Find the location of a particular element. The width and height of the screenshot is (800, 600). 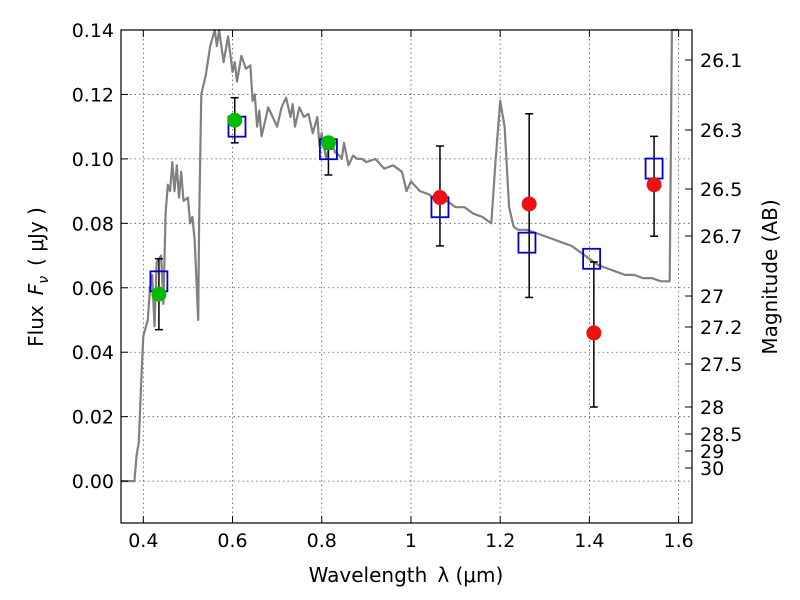

y-tick-label: 0.00 is located at coordinates (93, 482).